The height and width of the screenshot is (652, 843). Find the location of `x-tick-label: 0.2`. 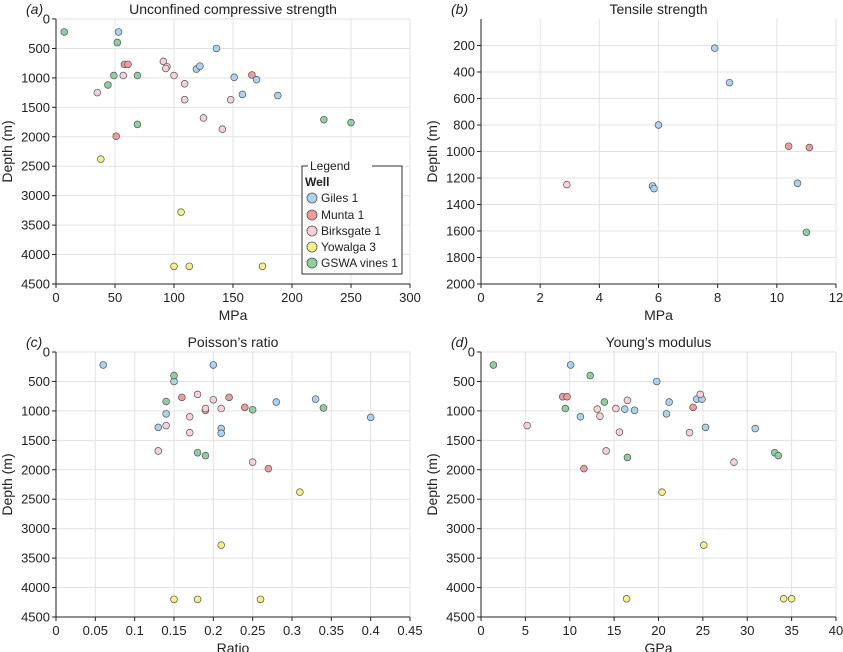

x-tick-label: 0.2 is located at coordinates (213, 630).